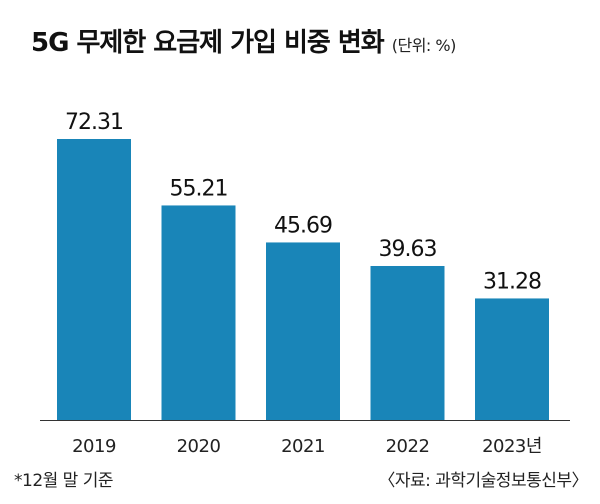 This screenshot has width=600, height=504. Describe the element at coordinates (94, 279) in the screenshot. I see `bar-2019` at that location.